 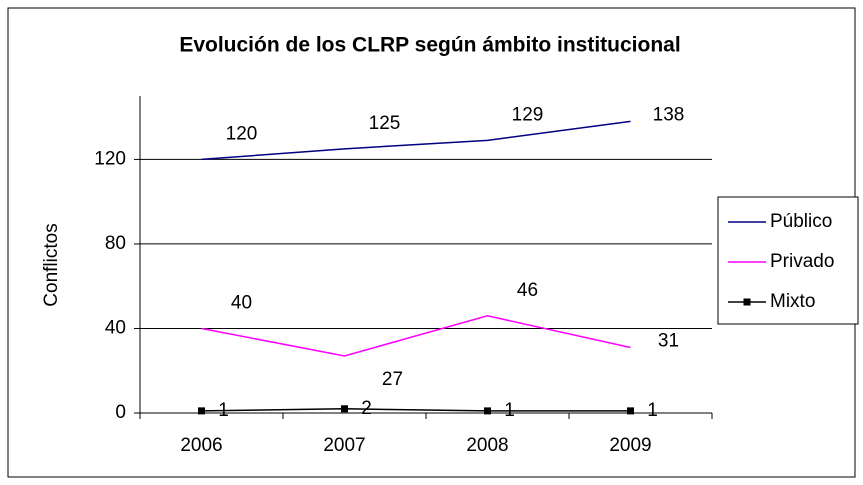 I want to click on data-label: 46, so click(x=527, y=290).